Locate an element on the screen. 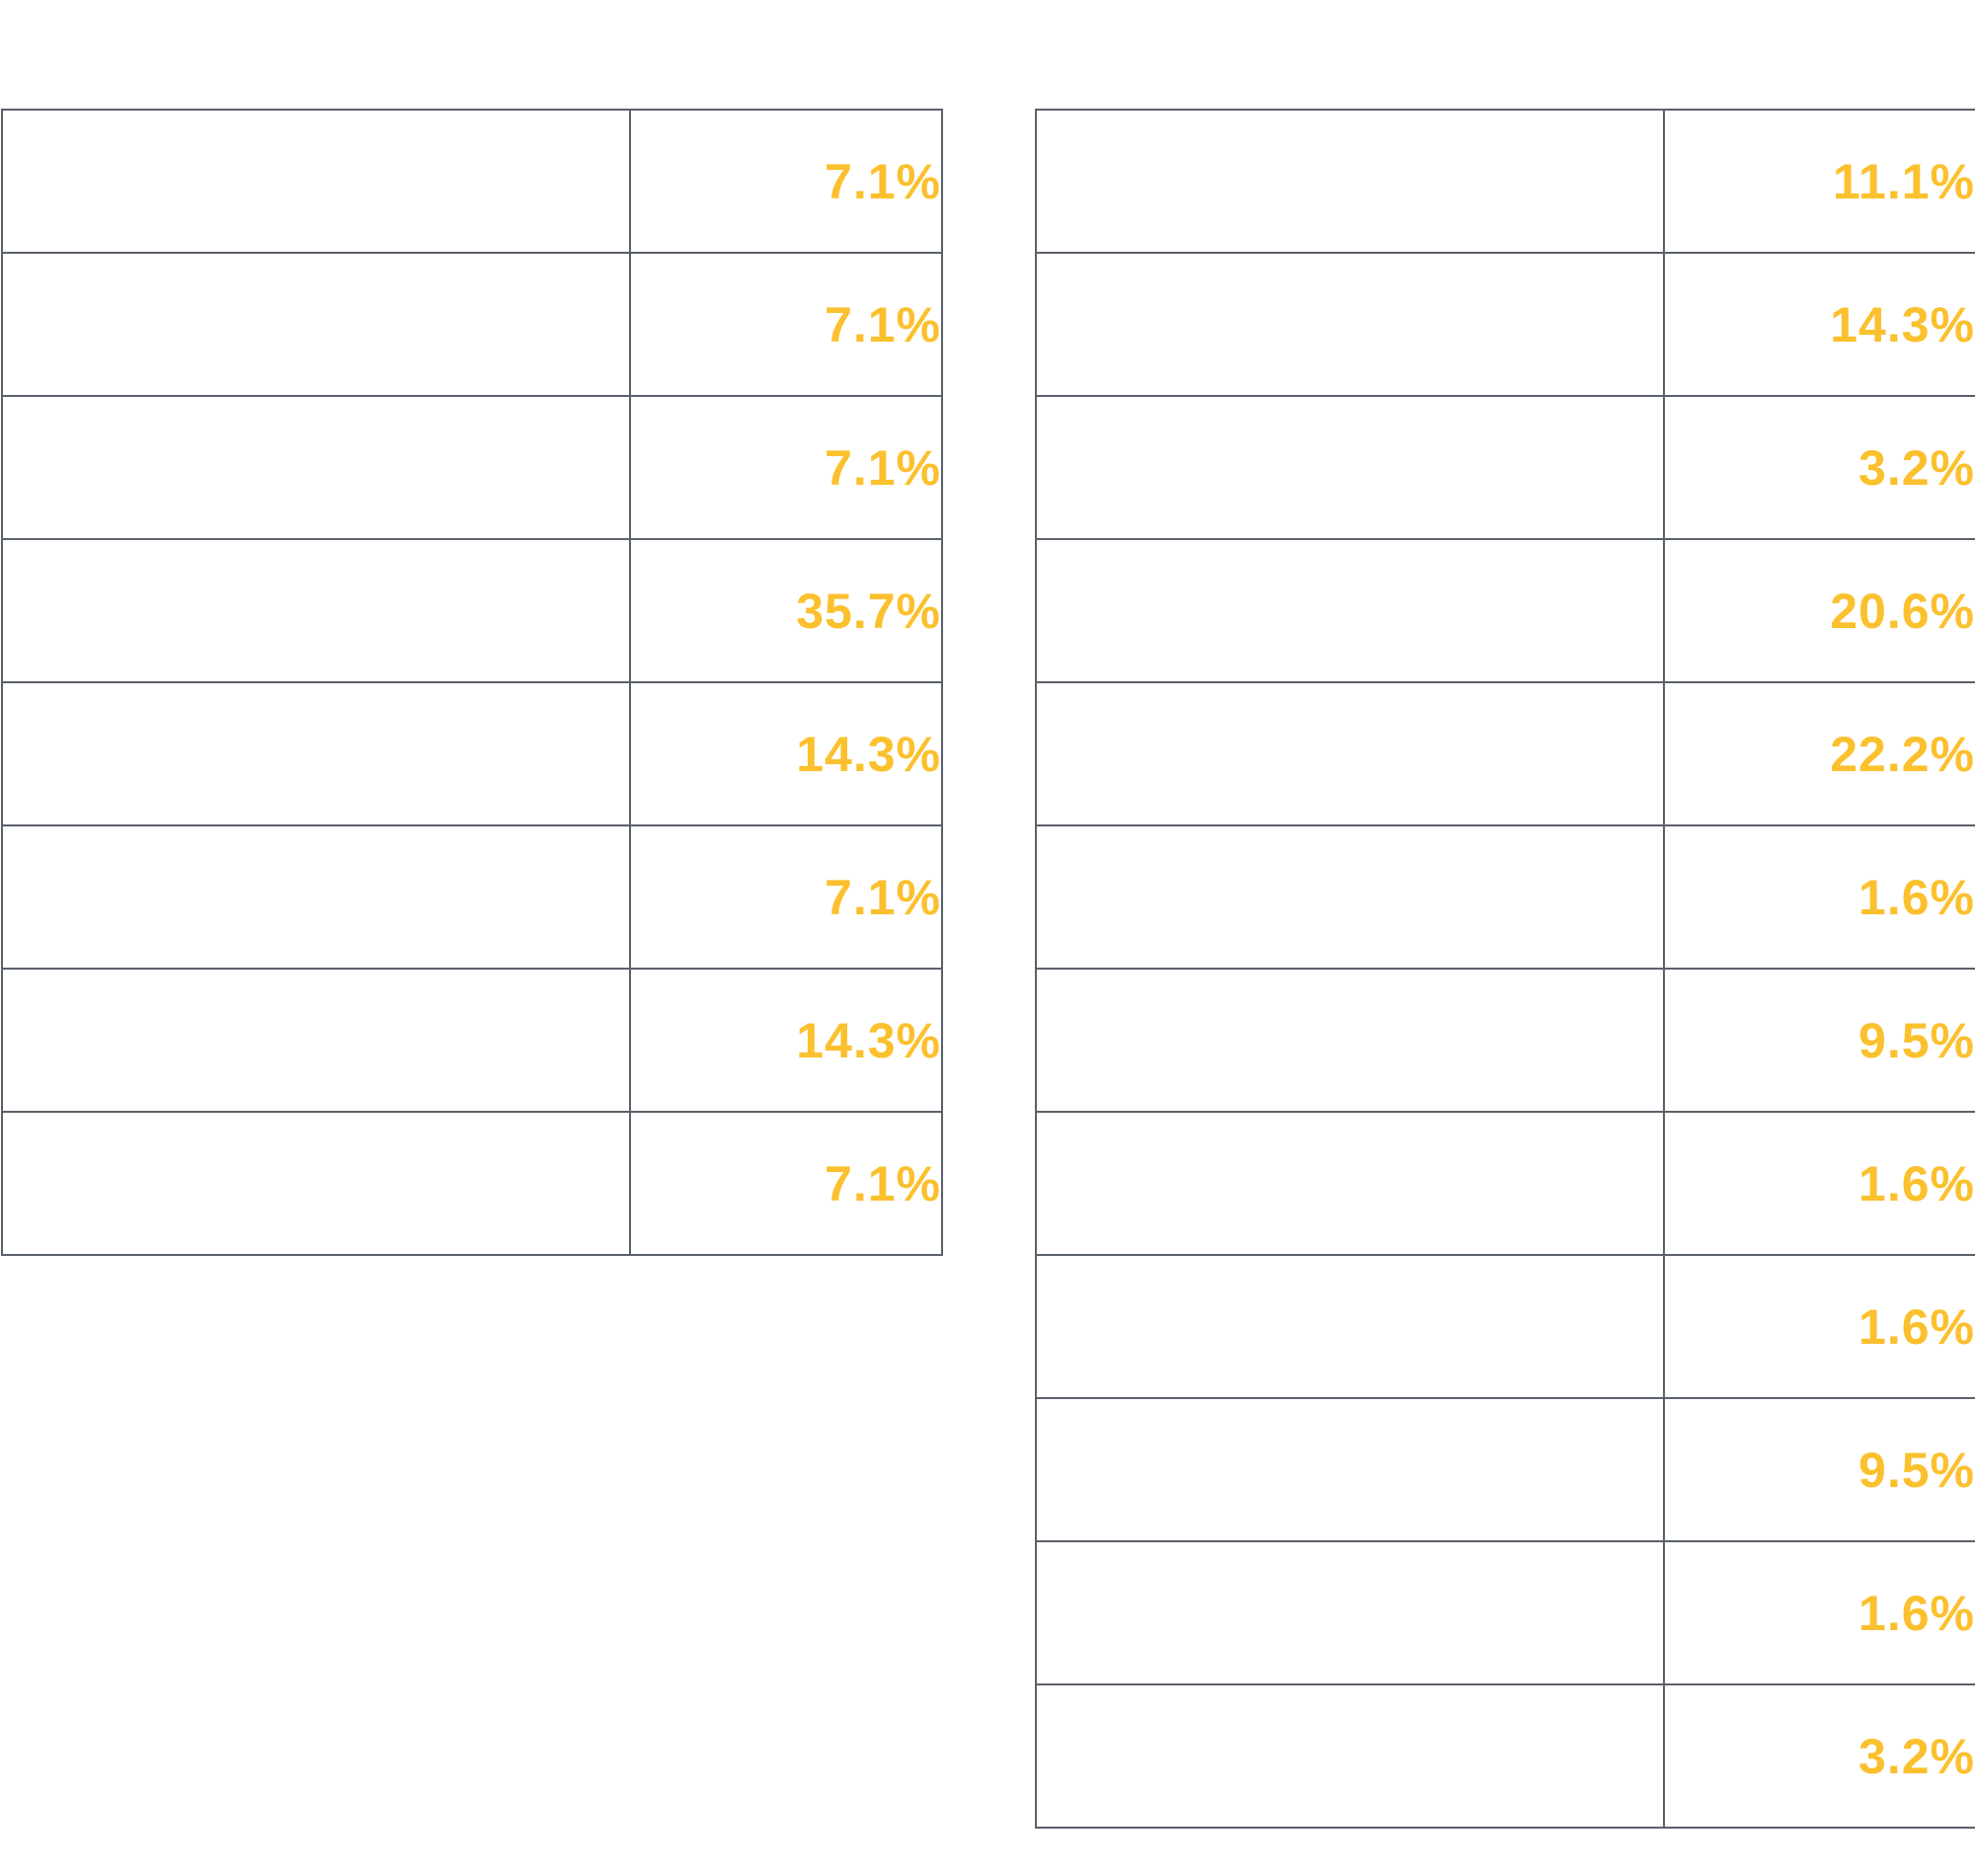  table-row: 35.7% is located at coordinates (472, 610).